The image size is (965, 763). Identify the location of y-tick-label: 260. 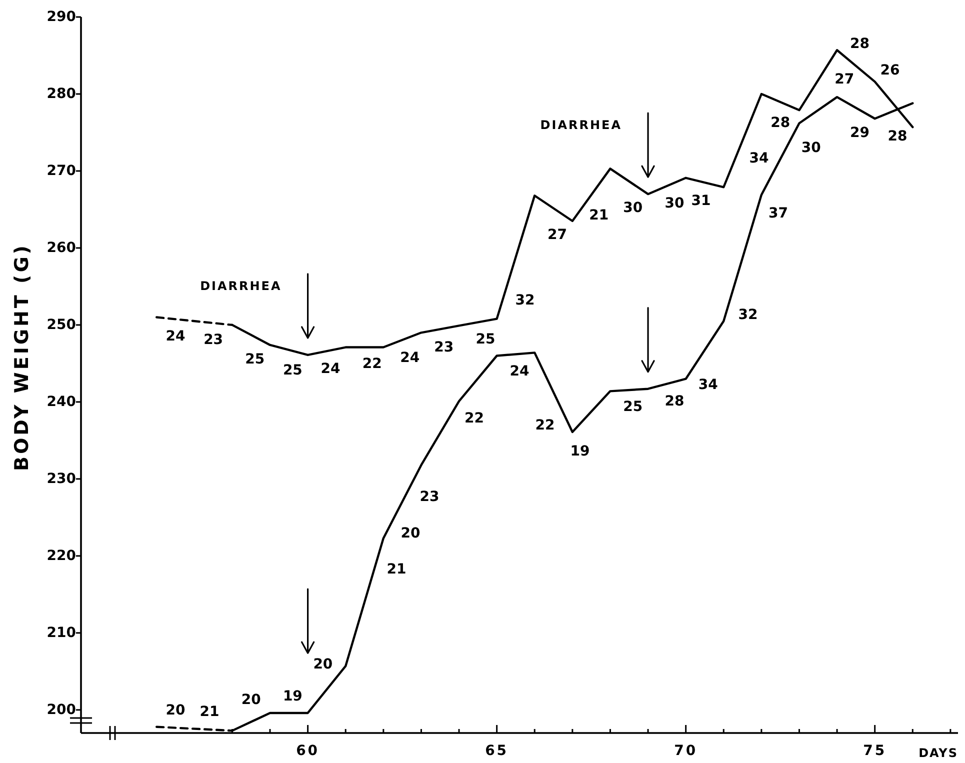
(61, 248).